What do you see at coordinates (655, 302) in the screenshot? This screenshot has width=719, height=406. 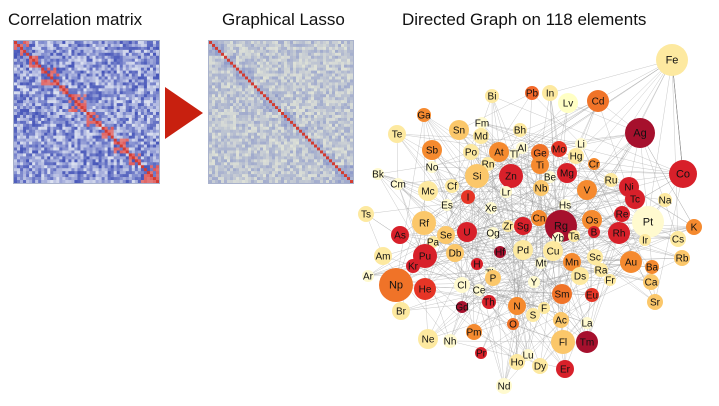 I see `node-sr: Sr` at bounding box center [655, 302].